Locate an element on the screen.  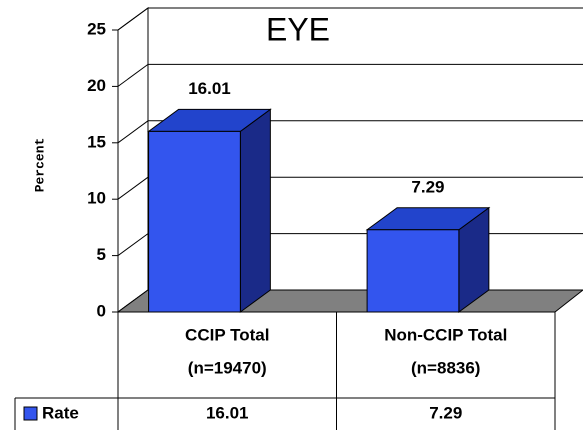
y-tick-label: 25 is located at coordinates (96, 28).